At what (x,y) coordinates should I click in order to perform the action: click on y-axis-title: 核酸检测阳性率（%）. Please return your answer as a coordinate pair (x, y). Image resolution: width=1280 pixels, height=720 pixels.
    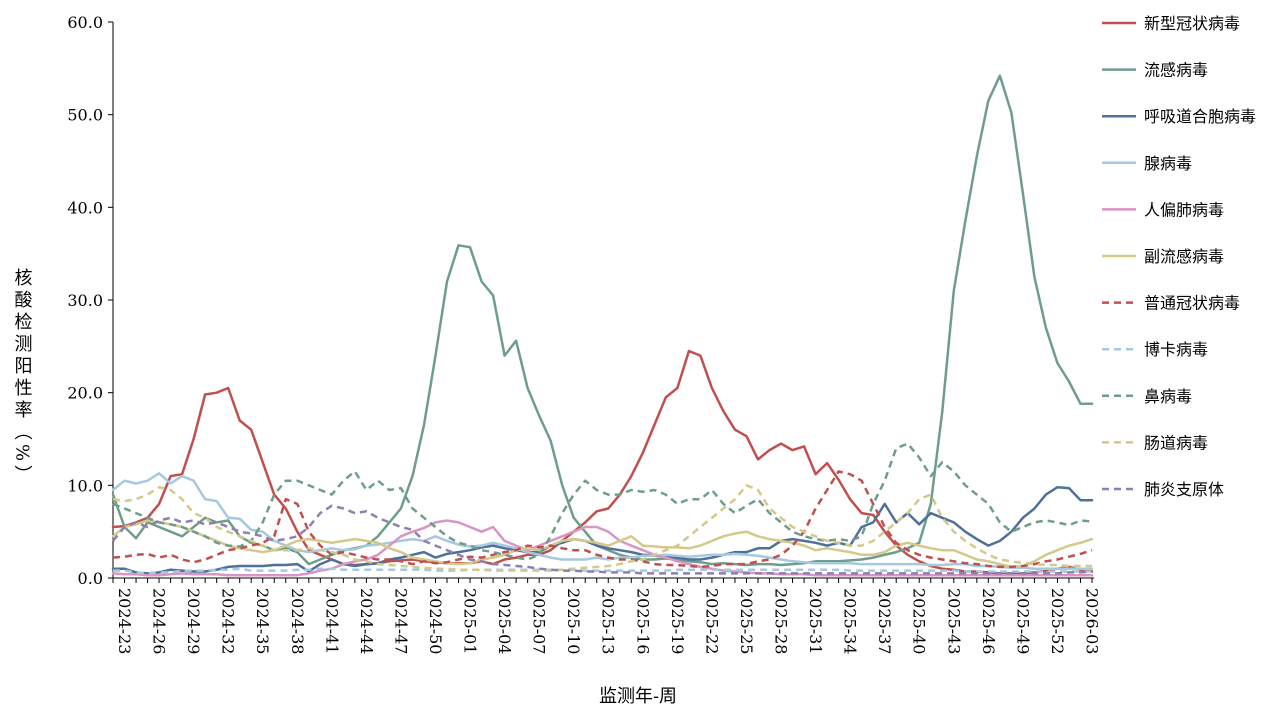
    Looking at the image, I should click on (22, 377).